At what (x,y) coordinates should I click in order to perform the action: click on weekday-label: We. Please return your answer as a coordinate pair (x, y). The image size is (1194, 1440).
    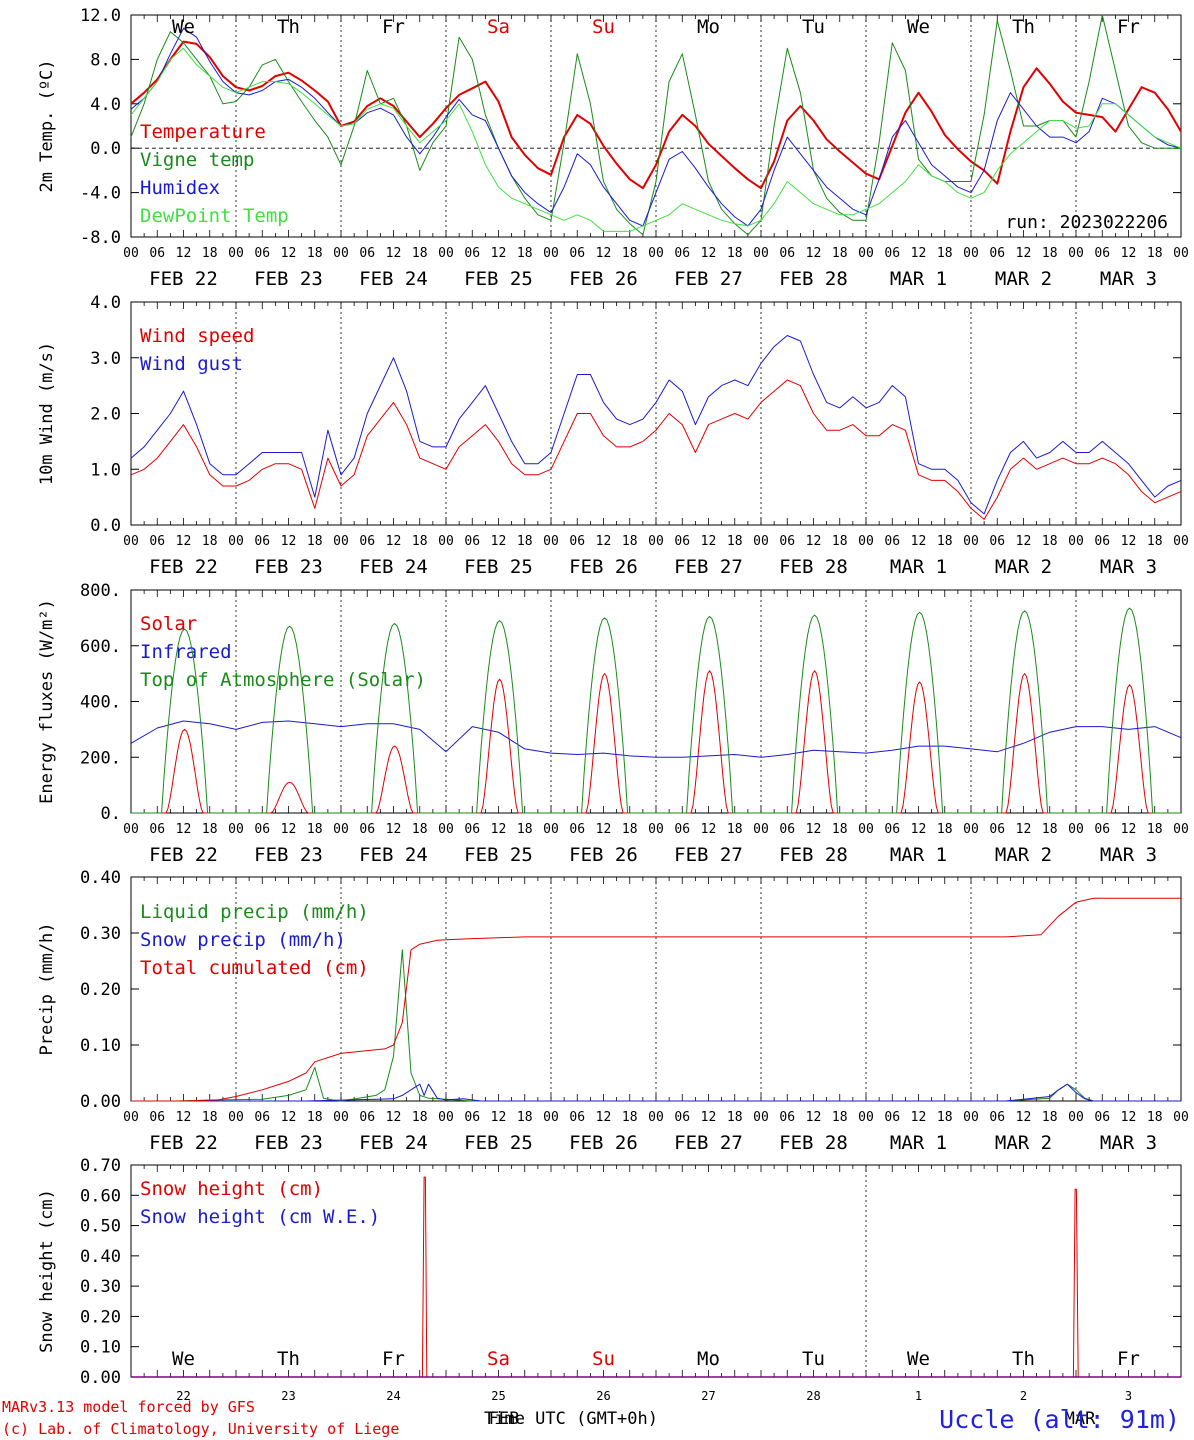
    Looking at the image, I should click on (918, 27).